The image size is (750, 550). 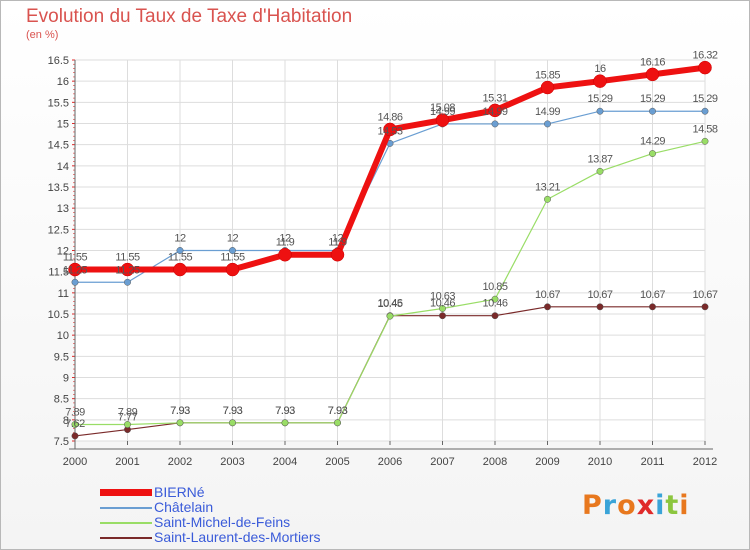 What do you see at coordinates (547, 187) in the screenshot?
I see `data-label: 13.21` at bounding box center [547, 187].